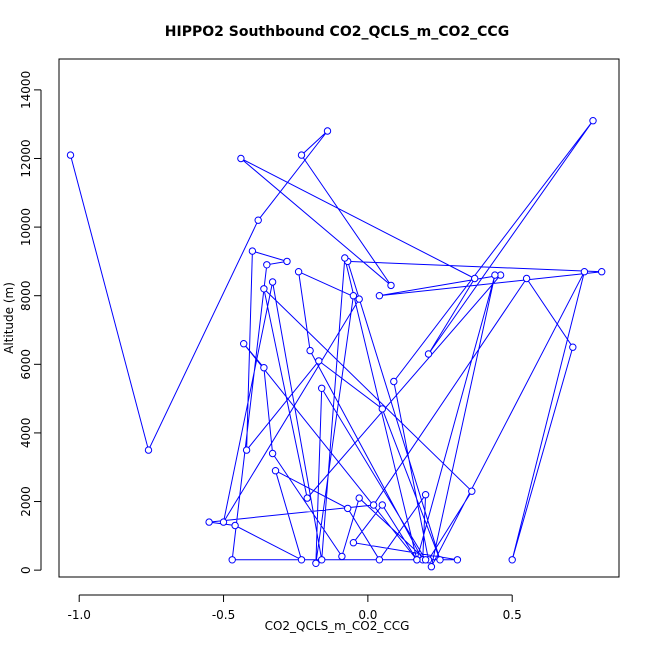  Describe the element at coordinates (367, 615) in the screenshot. I see `x-tick-label: 0.0` at that location.